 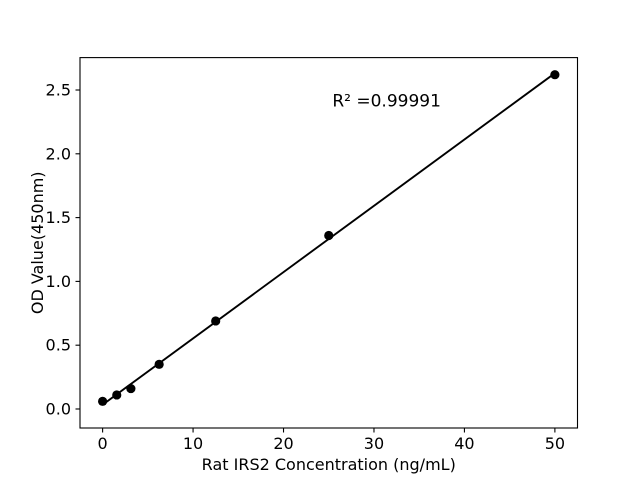 I want to click on x-tick-label: 30, so click(x=374, y=443).